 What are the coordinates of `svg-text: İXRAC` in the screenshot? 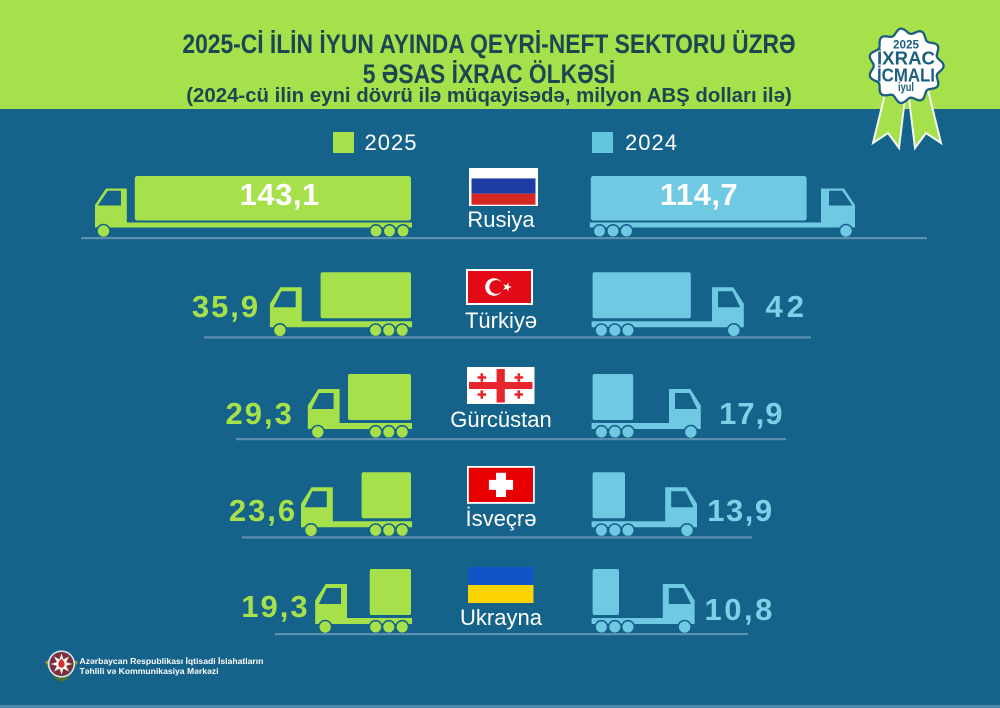 It's located at (906, 58).